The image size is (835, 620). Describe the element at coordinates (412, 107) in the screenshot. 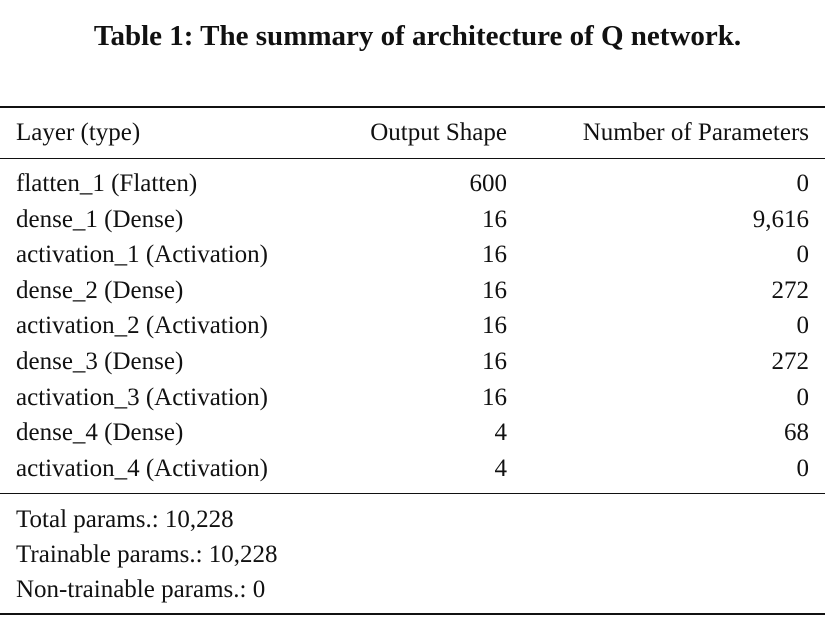

I see `top-rule` at that location.